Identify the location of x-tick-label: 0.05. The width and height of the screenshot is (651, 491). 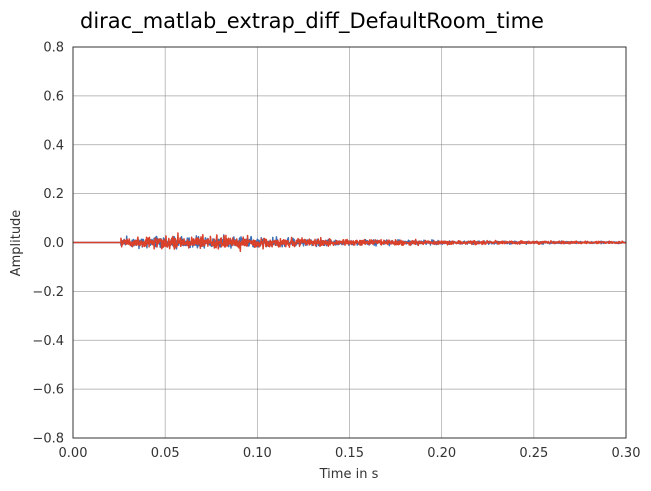
(165, 453).